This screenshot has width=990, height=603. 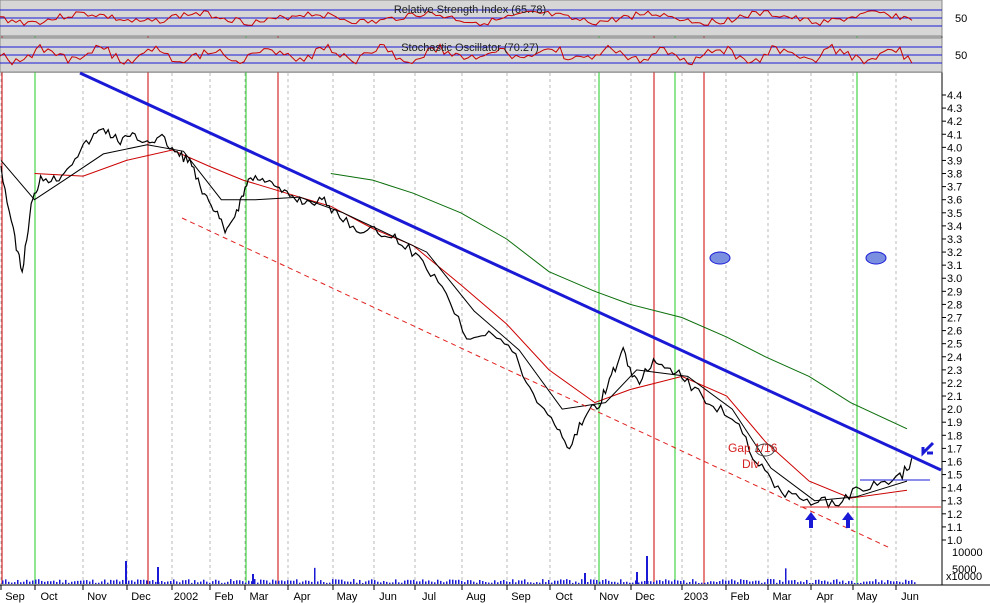 I want to click on y-tick-label: 4.0, so click(x=954, y=148).